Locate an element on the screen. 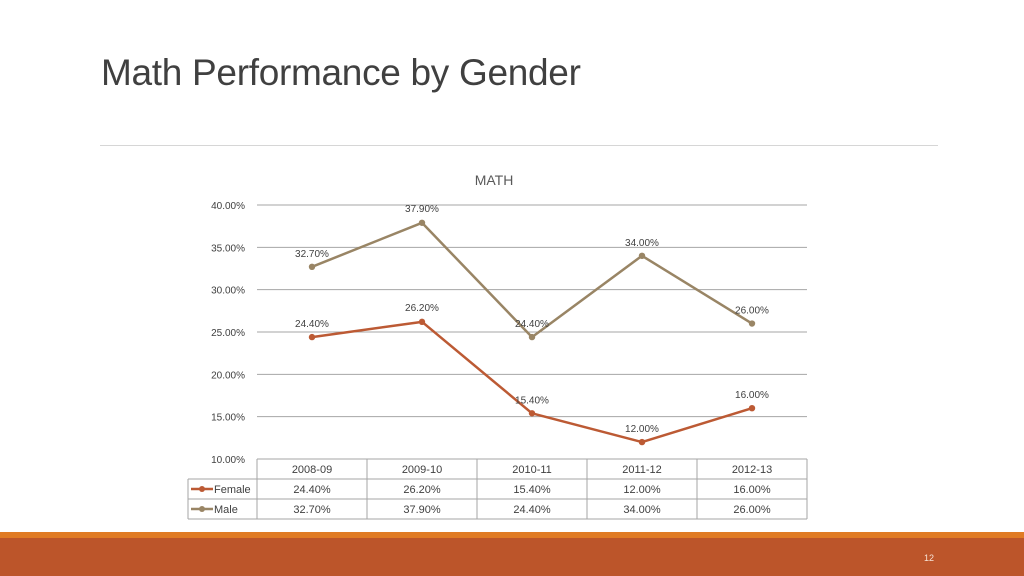 This screenshot has width=1024, height=576. y-tick-label: 15.00% is located at coordinates (228, 418).